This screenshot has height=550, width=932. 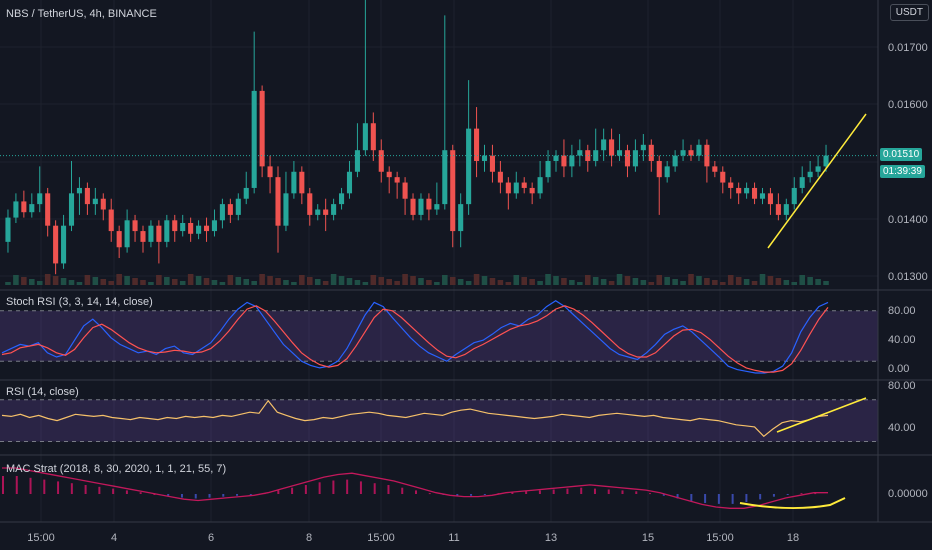 I want to click on currency-button: USDT, so click(x=909, y=12).